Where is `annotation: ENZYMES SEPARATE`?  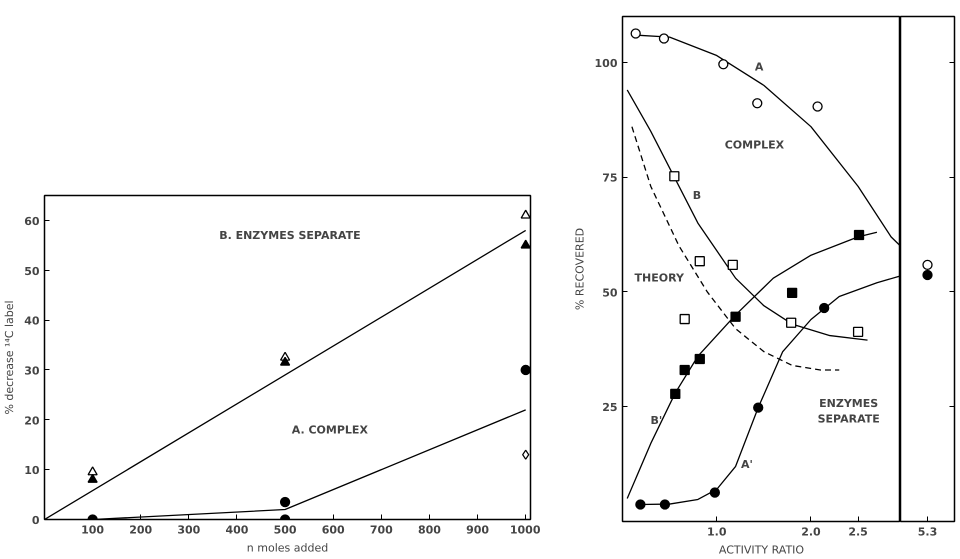
annotation: ENZYMES SEPARATE is located at coordinates (849, 411).